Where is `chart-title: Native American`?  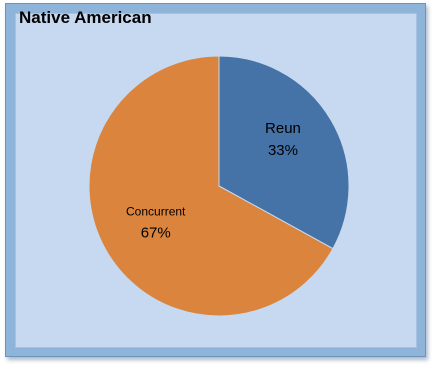 chart-title: Native American is located at coordinates (85, 17).